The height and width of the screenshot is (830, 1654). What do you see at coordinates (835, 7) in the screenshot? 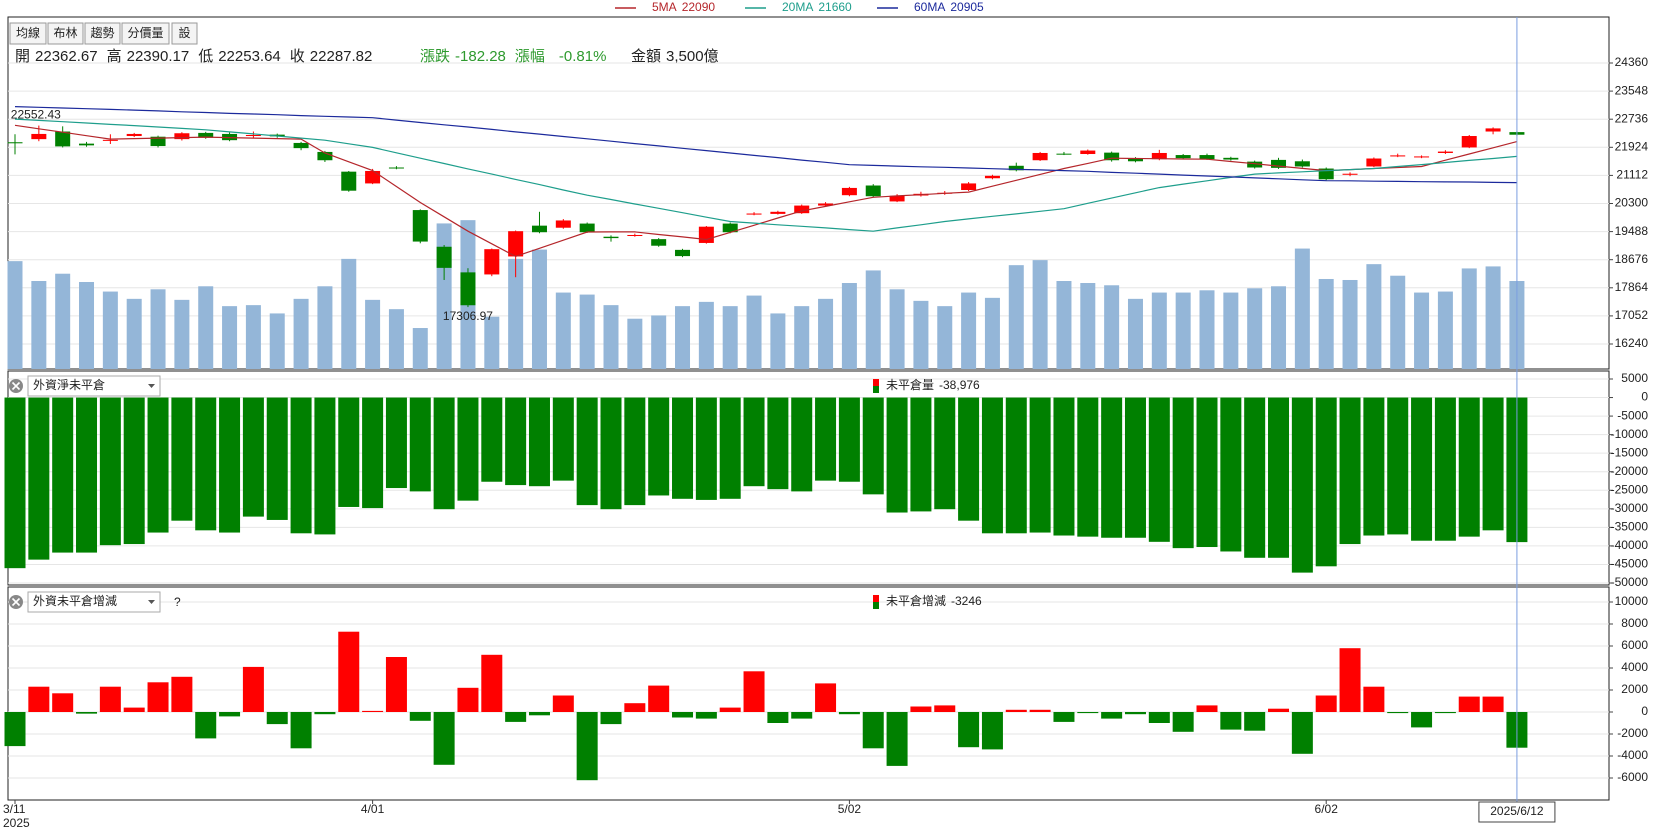
I see `legend-value: 21660` at bounding box center [835, 7].